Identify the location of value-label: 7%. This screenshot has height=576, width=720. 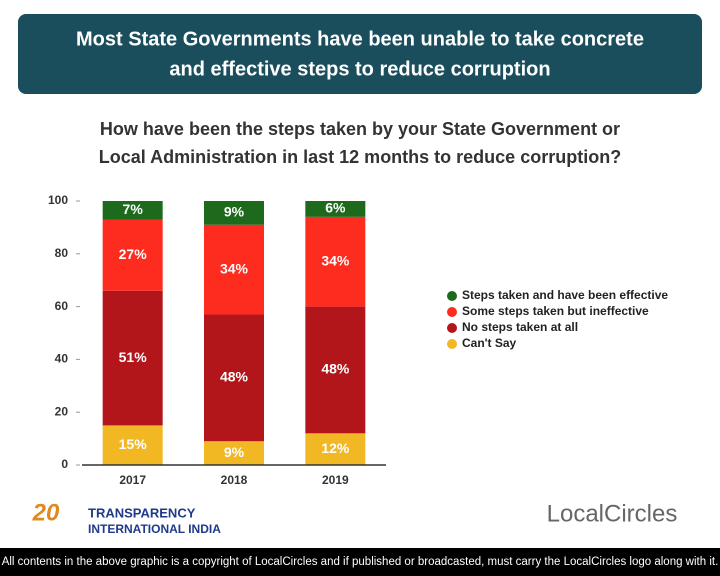
(133, 209).